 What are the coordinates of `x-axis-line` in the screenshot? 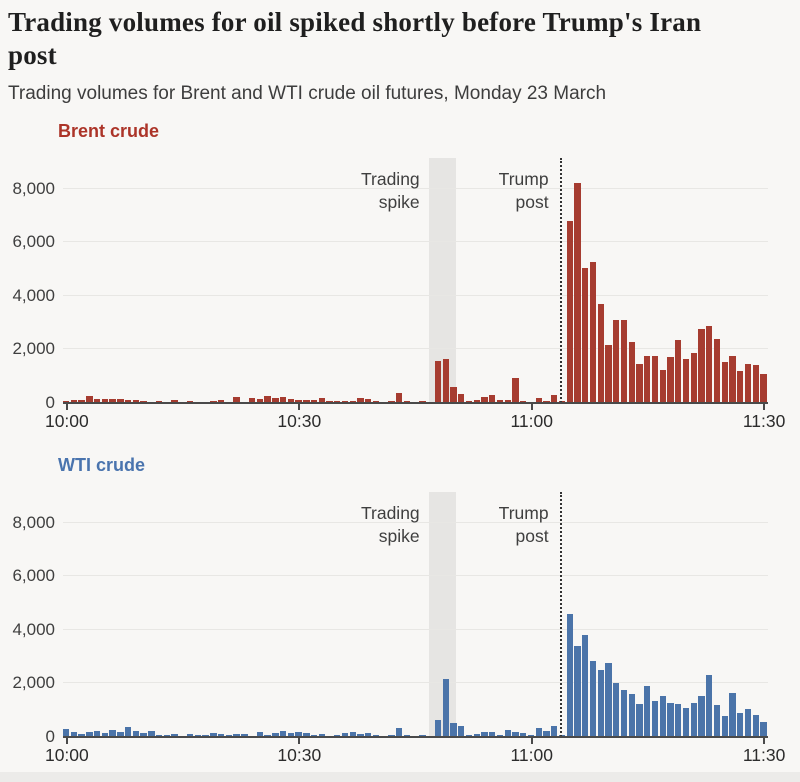 It's located at (415, 737).